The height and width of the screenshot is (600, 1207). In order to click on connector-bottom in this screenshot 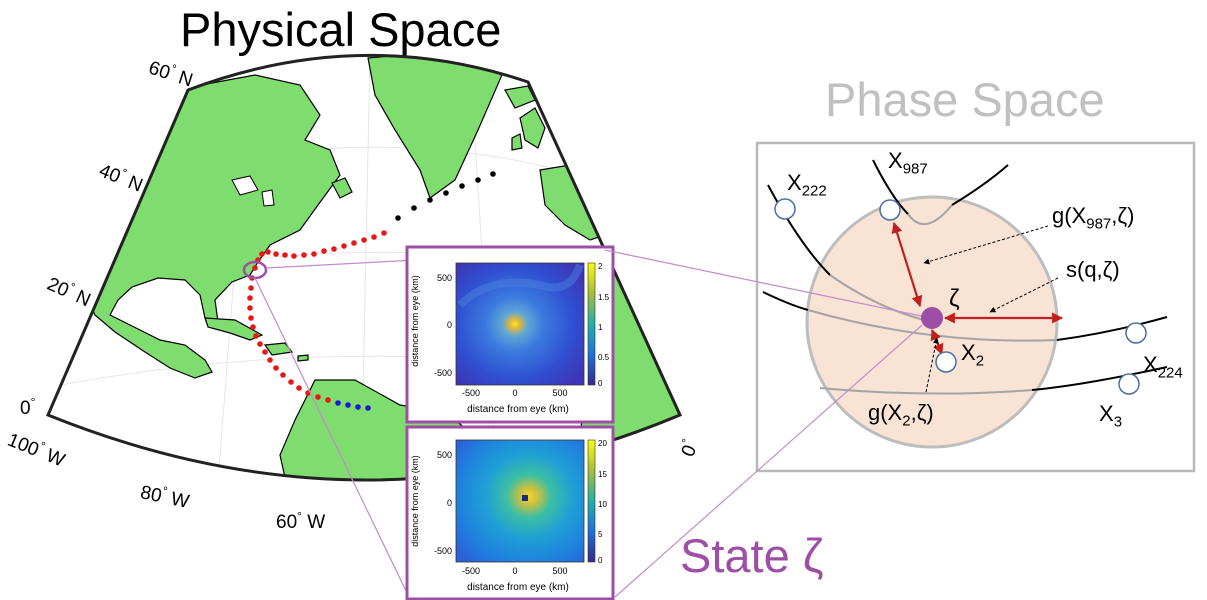, I will do `click(331, 436)`.